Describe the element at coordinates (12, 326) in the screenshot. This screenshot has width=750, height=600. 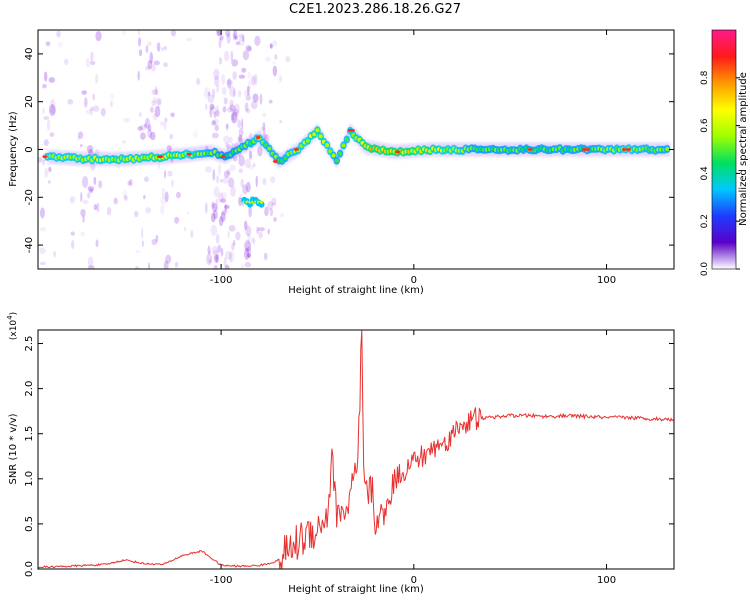
I see `snr-y-multiplier: (x104)` at that location.